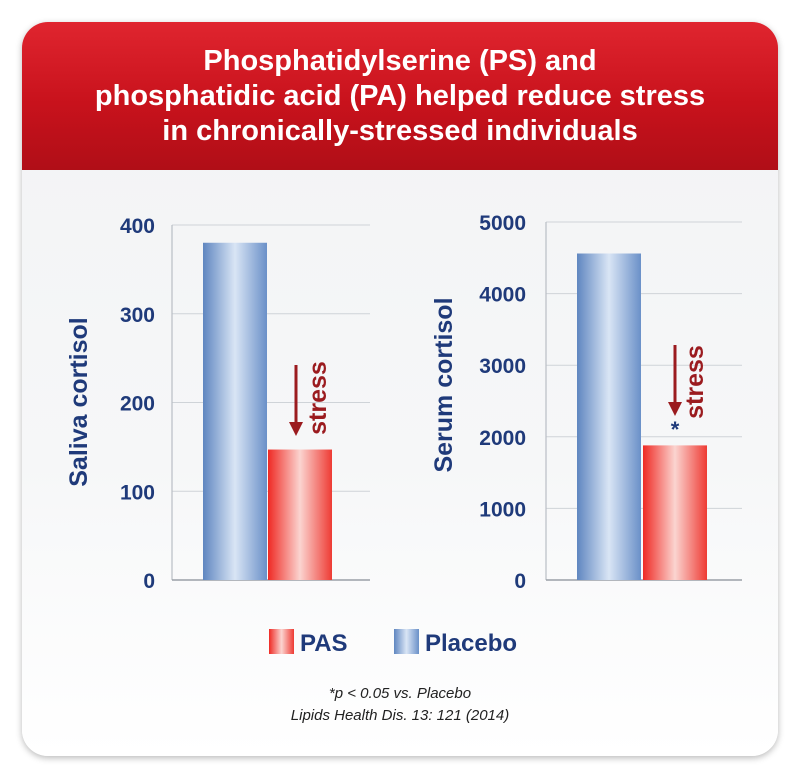 This screenshot has width=800, height=782. I want to click on y-tick-label: 200, so click(137, 404).